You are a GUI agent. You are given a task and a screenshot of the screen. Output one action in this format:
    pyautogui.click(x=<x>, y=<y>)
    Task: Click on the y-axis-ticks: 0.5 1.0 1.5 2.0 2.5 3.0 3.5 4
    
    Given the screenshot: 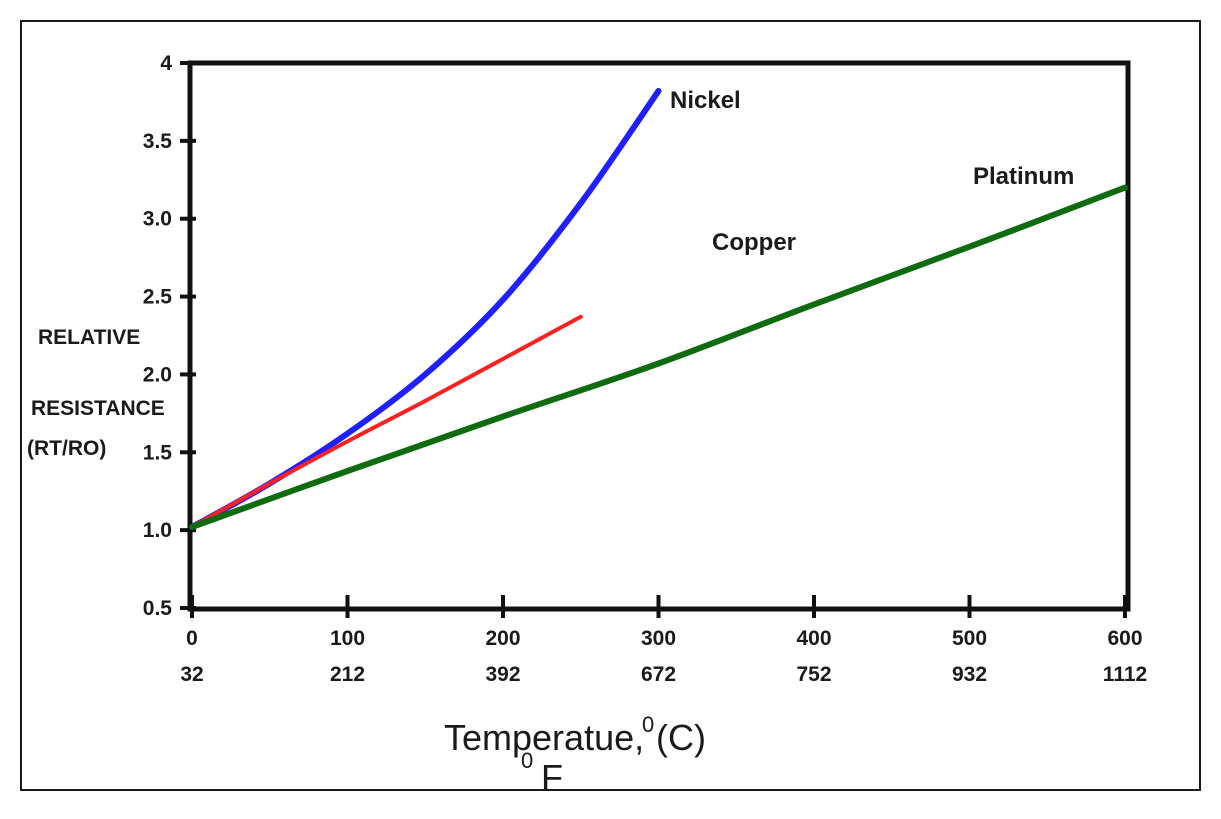 What is the action you would take?
    pyautogui.click(x=169, y=336)
    